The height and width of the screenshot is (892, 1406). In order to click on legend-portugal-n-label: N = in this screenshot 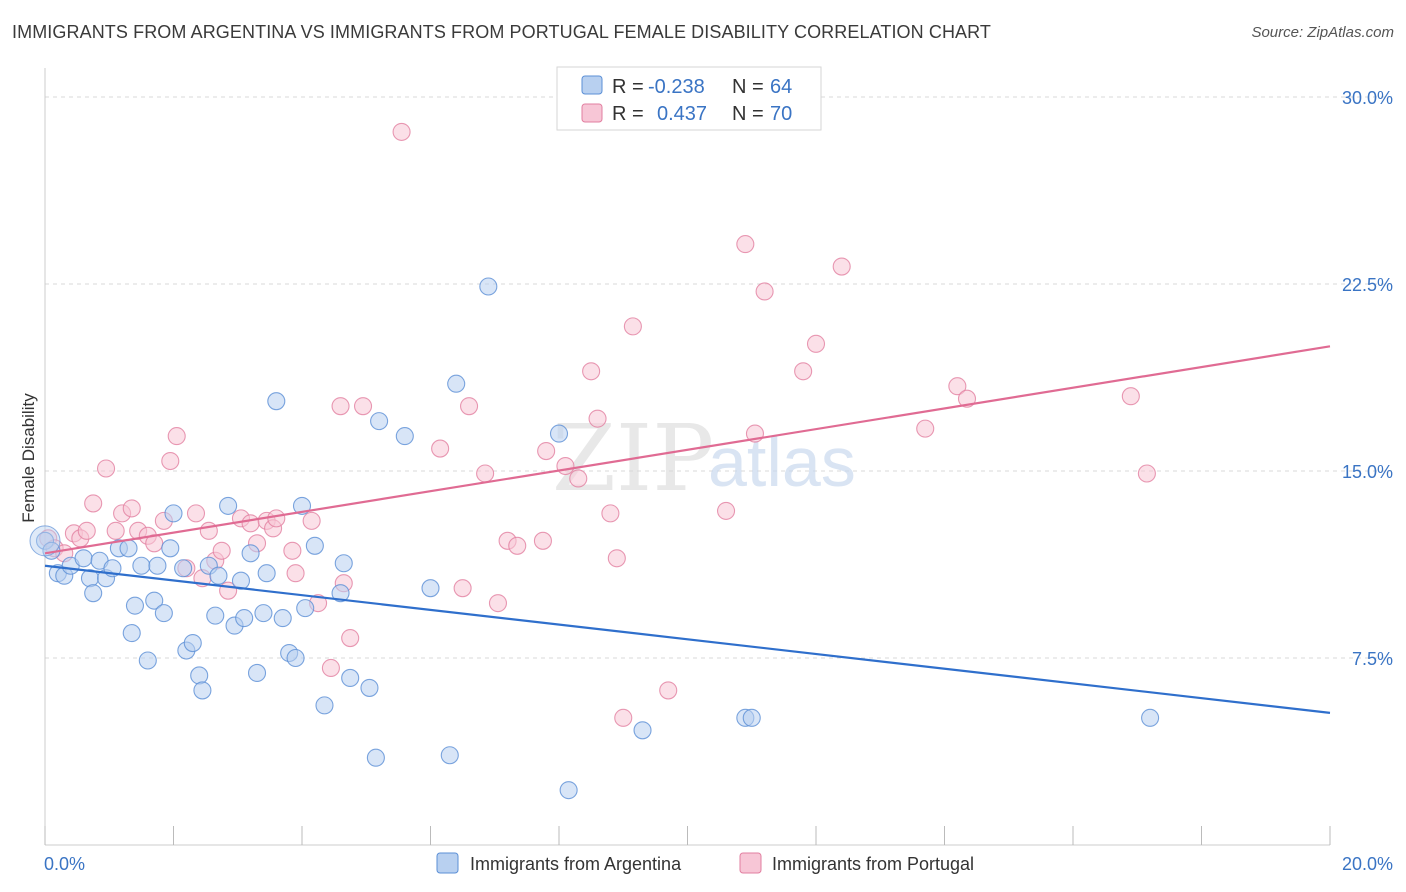, I will do `click(748, 114)`.